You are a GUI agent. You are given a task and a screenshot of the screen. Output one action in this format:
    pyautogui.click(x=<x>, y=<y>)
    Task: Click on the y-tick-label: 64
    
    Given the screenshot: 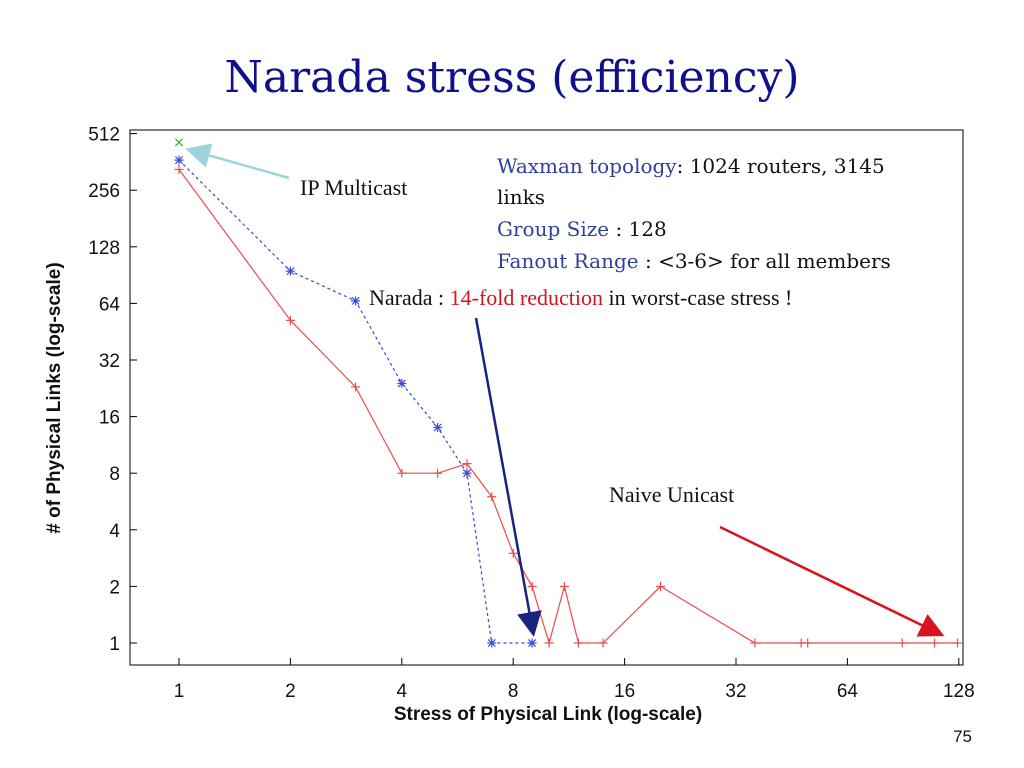 What is the action you would take?
    pyautogui.click(x=110, y=304)
    